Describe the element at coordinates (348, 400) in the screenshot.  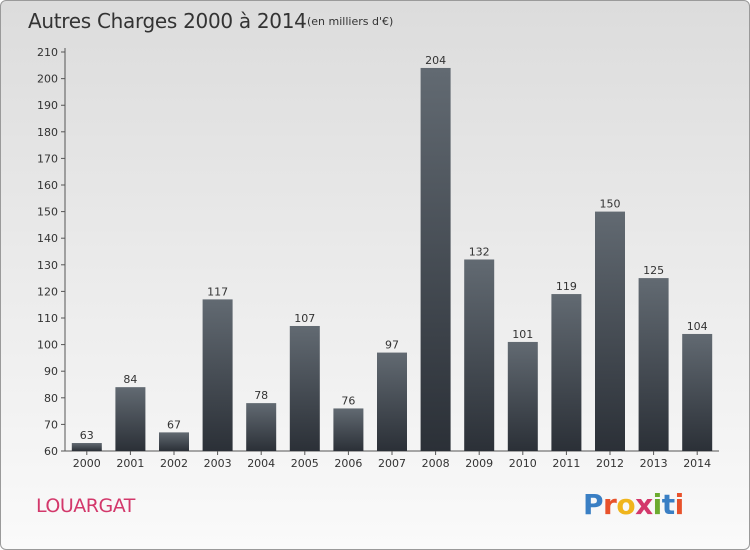
I see `data-label: 76` at that location.